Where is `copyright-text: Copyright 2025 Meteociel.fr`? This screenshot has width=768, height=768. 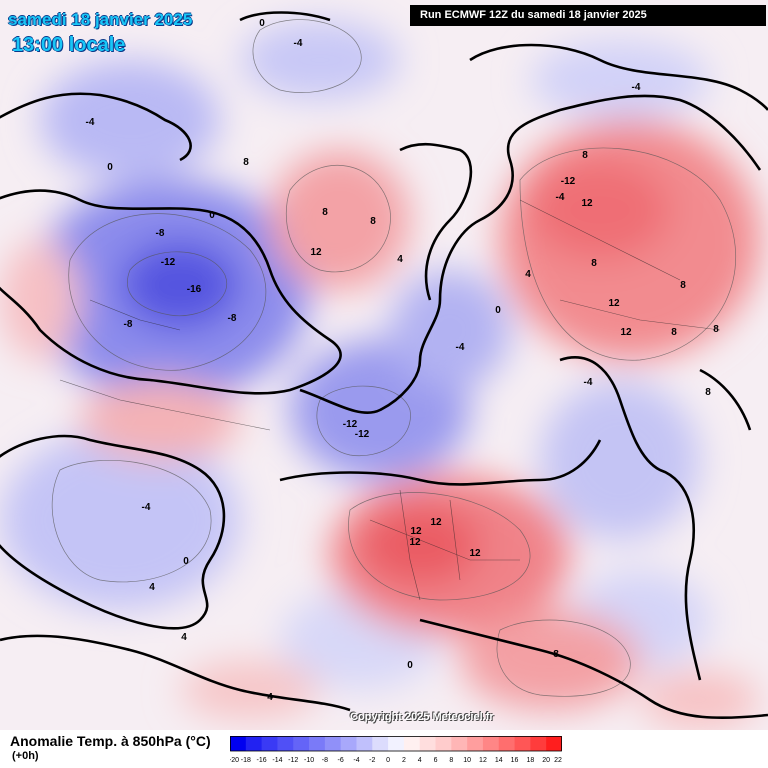 copyright-text: Copyright 2025 Meteociel.fr is located at coordinates (422, 717).